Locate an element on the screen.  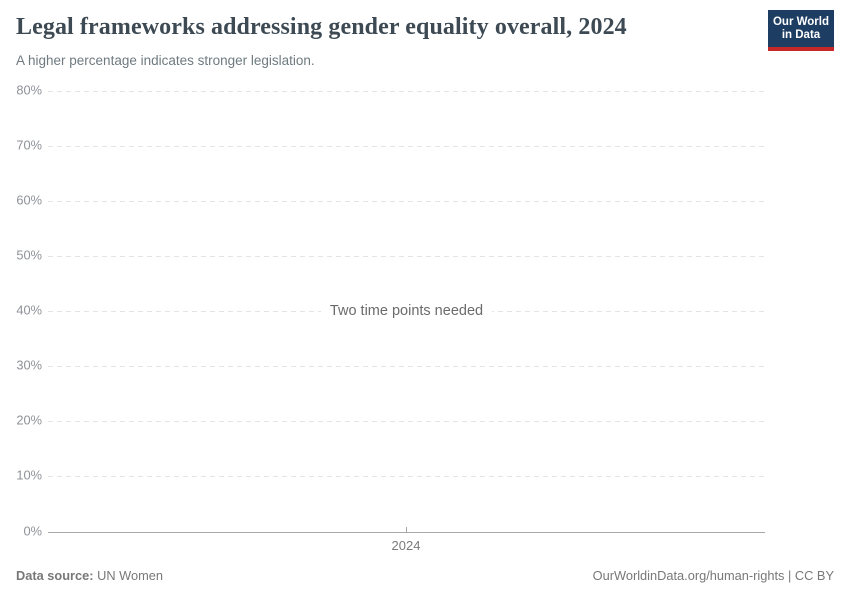
x-axis-line is located at coordinates (406, 532).